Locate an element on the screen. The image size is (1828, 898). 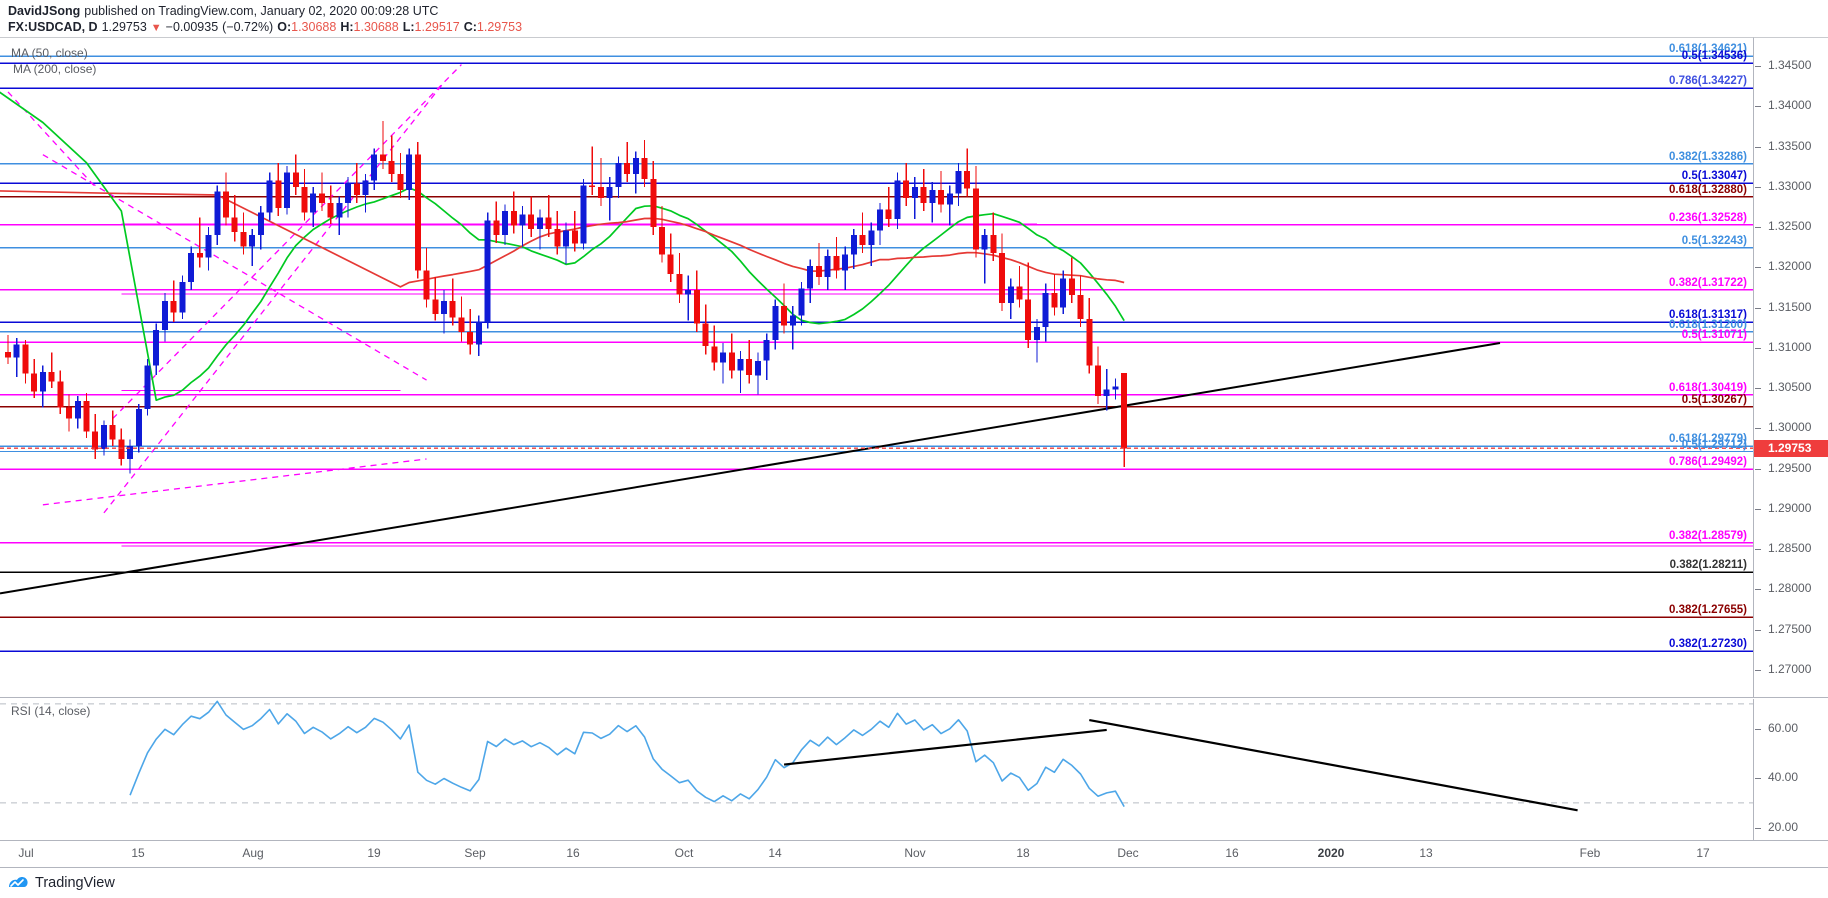
change-percent: (−0.72%) is located at coordinates (248, 27).